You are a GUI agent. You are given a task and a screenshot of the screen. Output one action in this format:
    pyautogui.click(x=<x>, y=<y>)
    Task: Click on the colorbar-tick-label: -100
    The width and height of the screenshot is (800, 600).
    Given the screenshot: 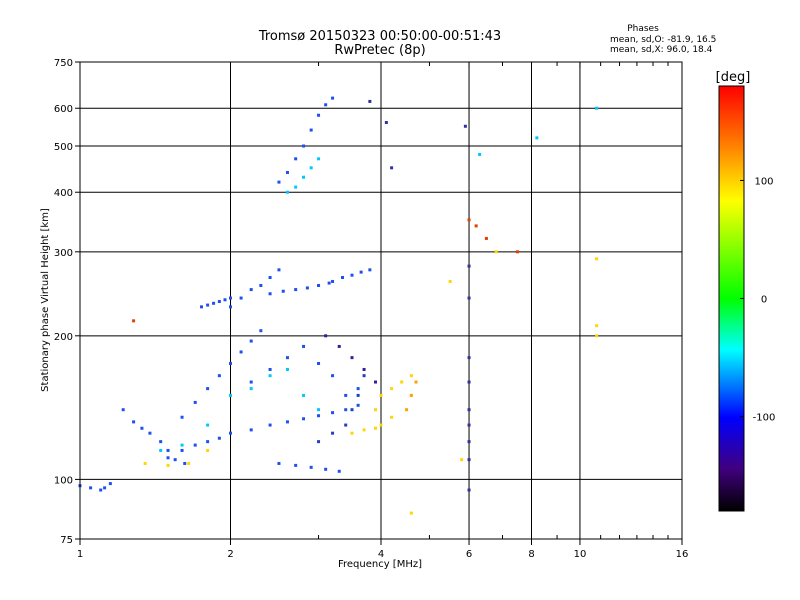 What is the action you would take?
    pyautogui.click(x=764, y=418)
    